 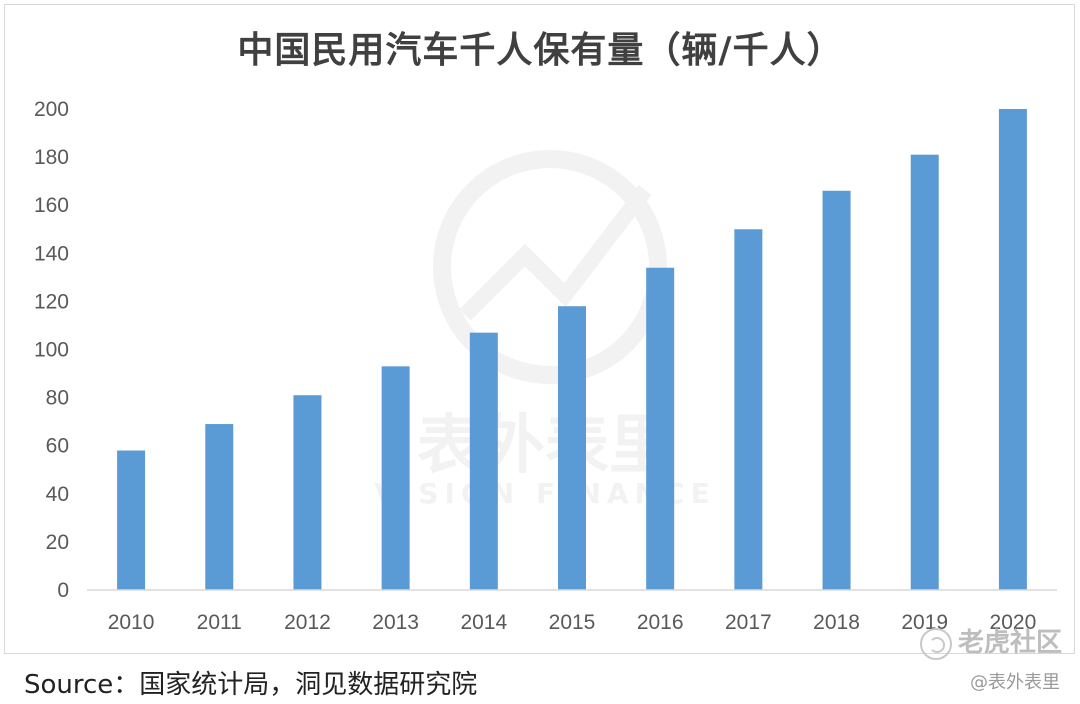 I want to click on x-tick-label: 2013, so click(x=395, y=622).